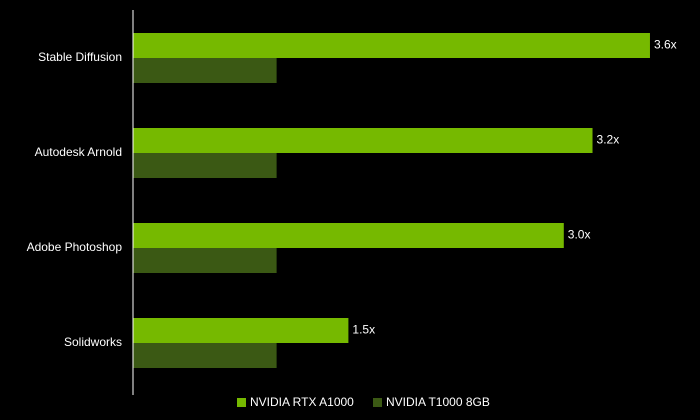  Describe the element at coordinates (665, 45) in the screenshot. I see `value-label: 3.6x` at that location.